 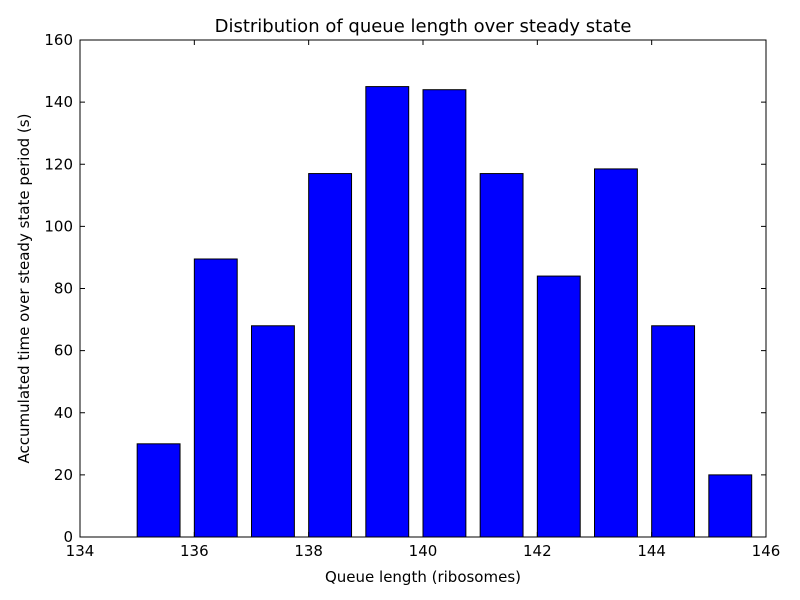 What do you see at coordinates (537, 551) in the screenshot?
I see `x-tick-label-142: 142` at bounding box center [537, 551].